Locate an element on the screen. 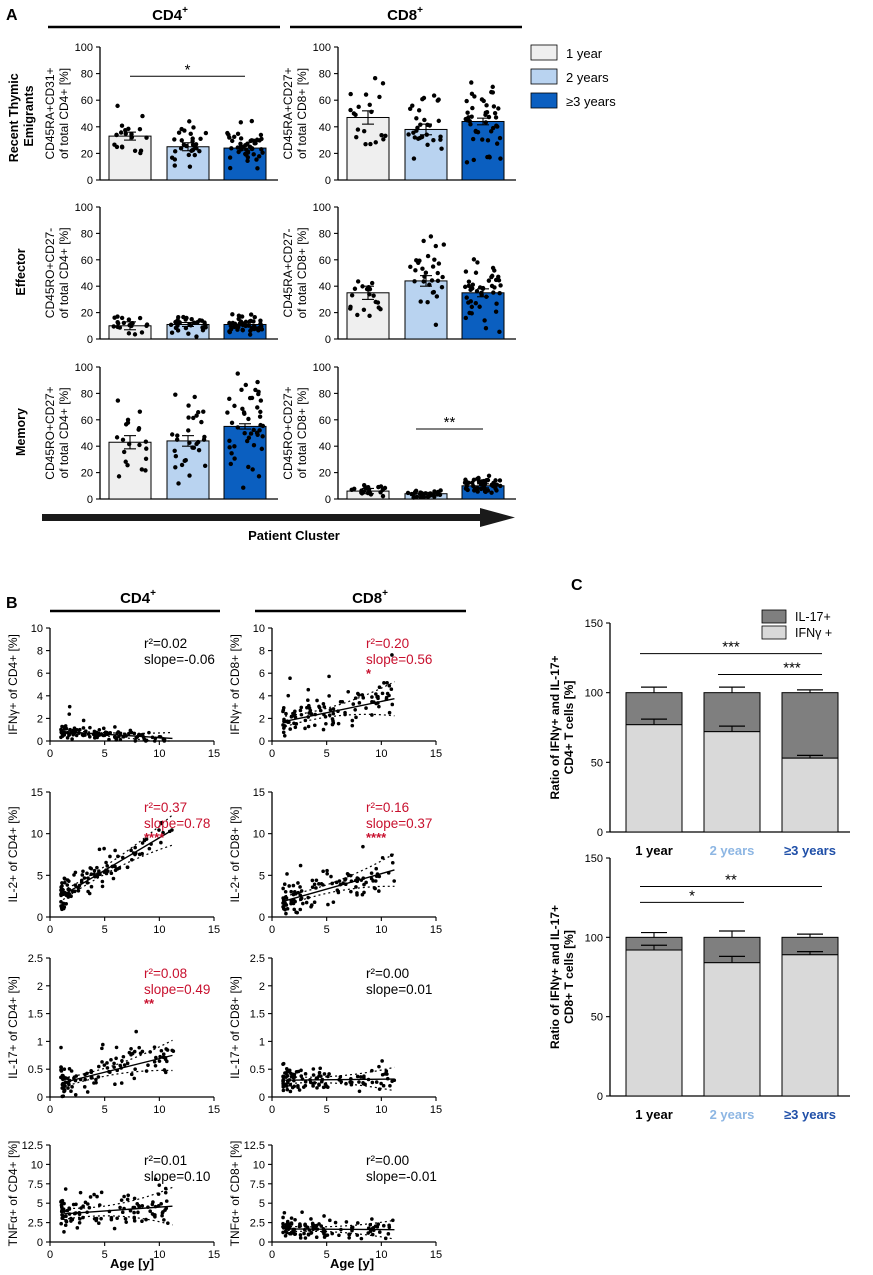 This screenshot has height=1275, width=873. y-tick-label: 2.5 is located at coordinates (35, 959).